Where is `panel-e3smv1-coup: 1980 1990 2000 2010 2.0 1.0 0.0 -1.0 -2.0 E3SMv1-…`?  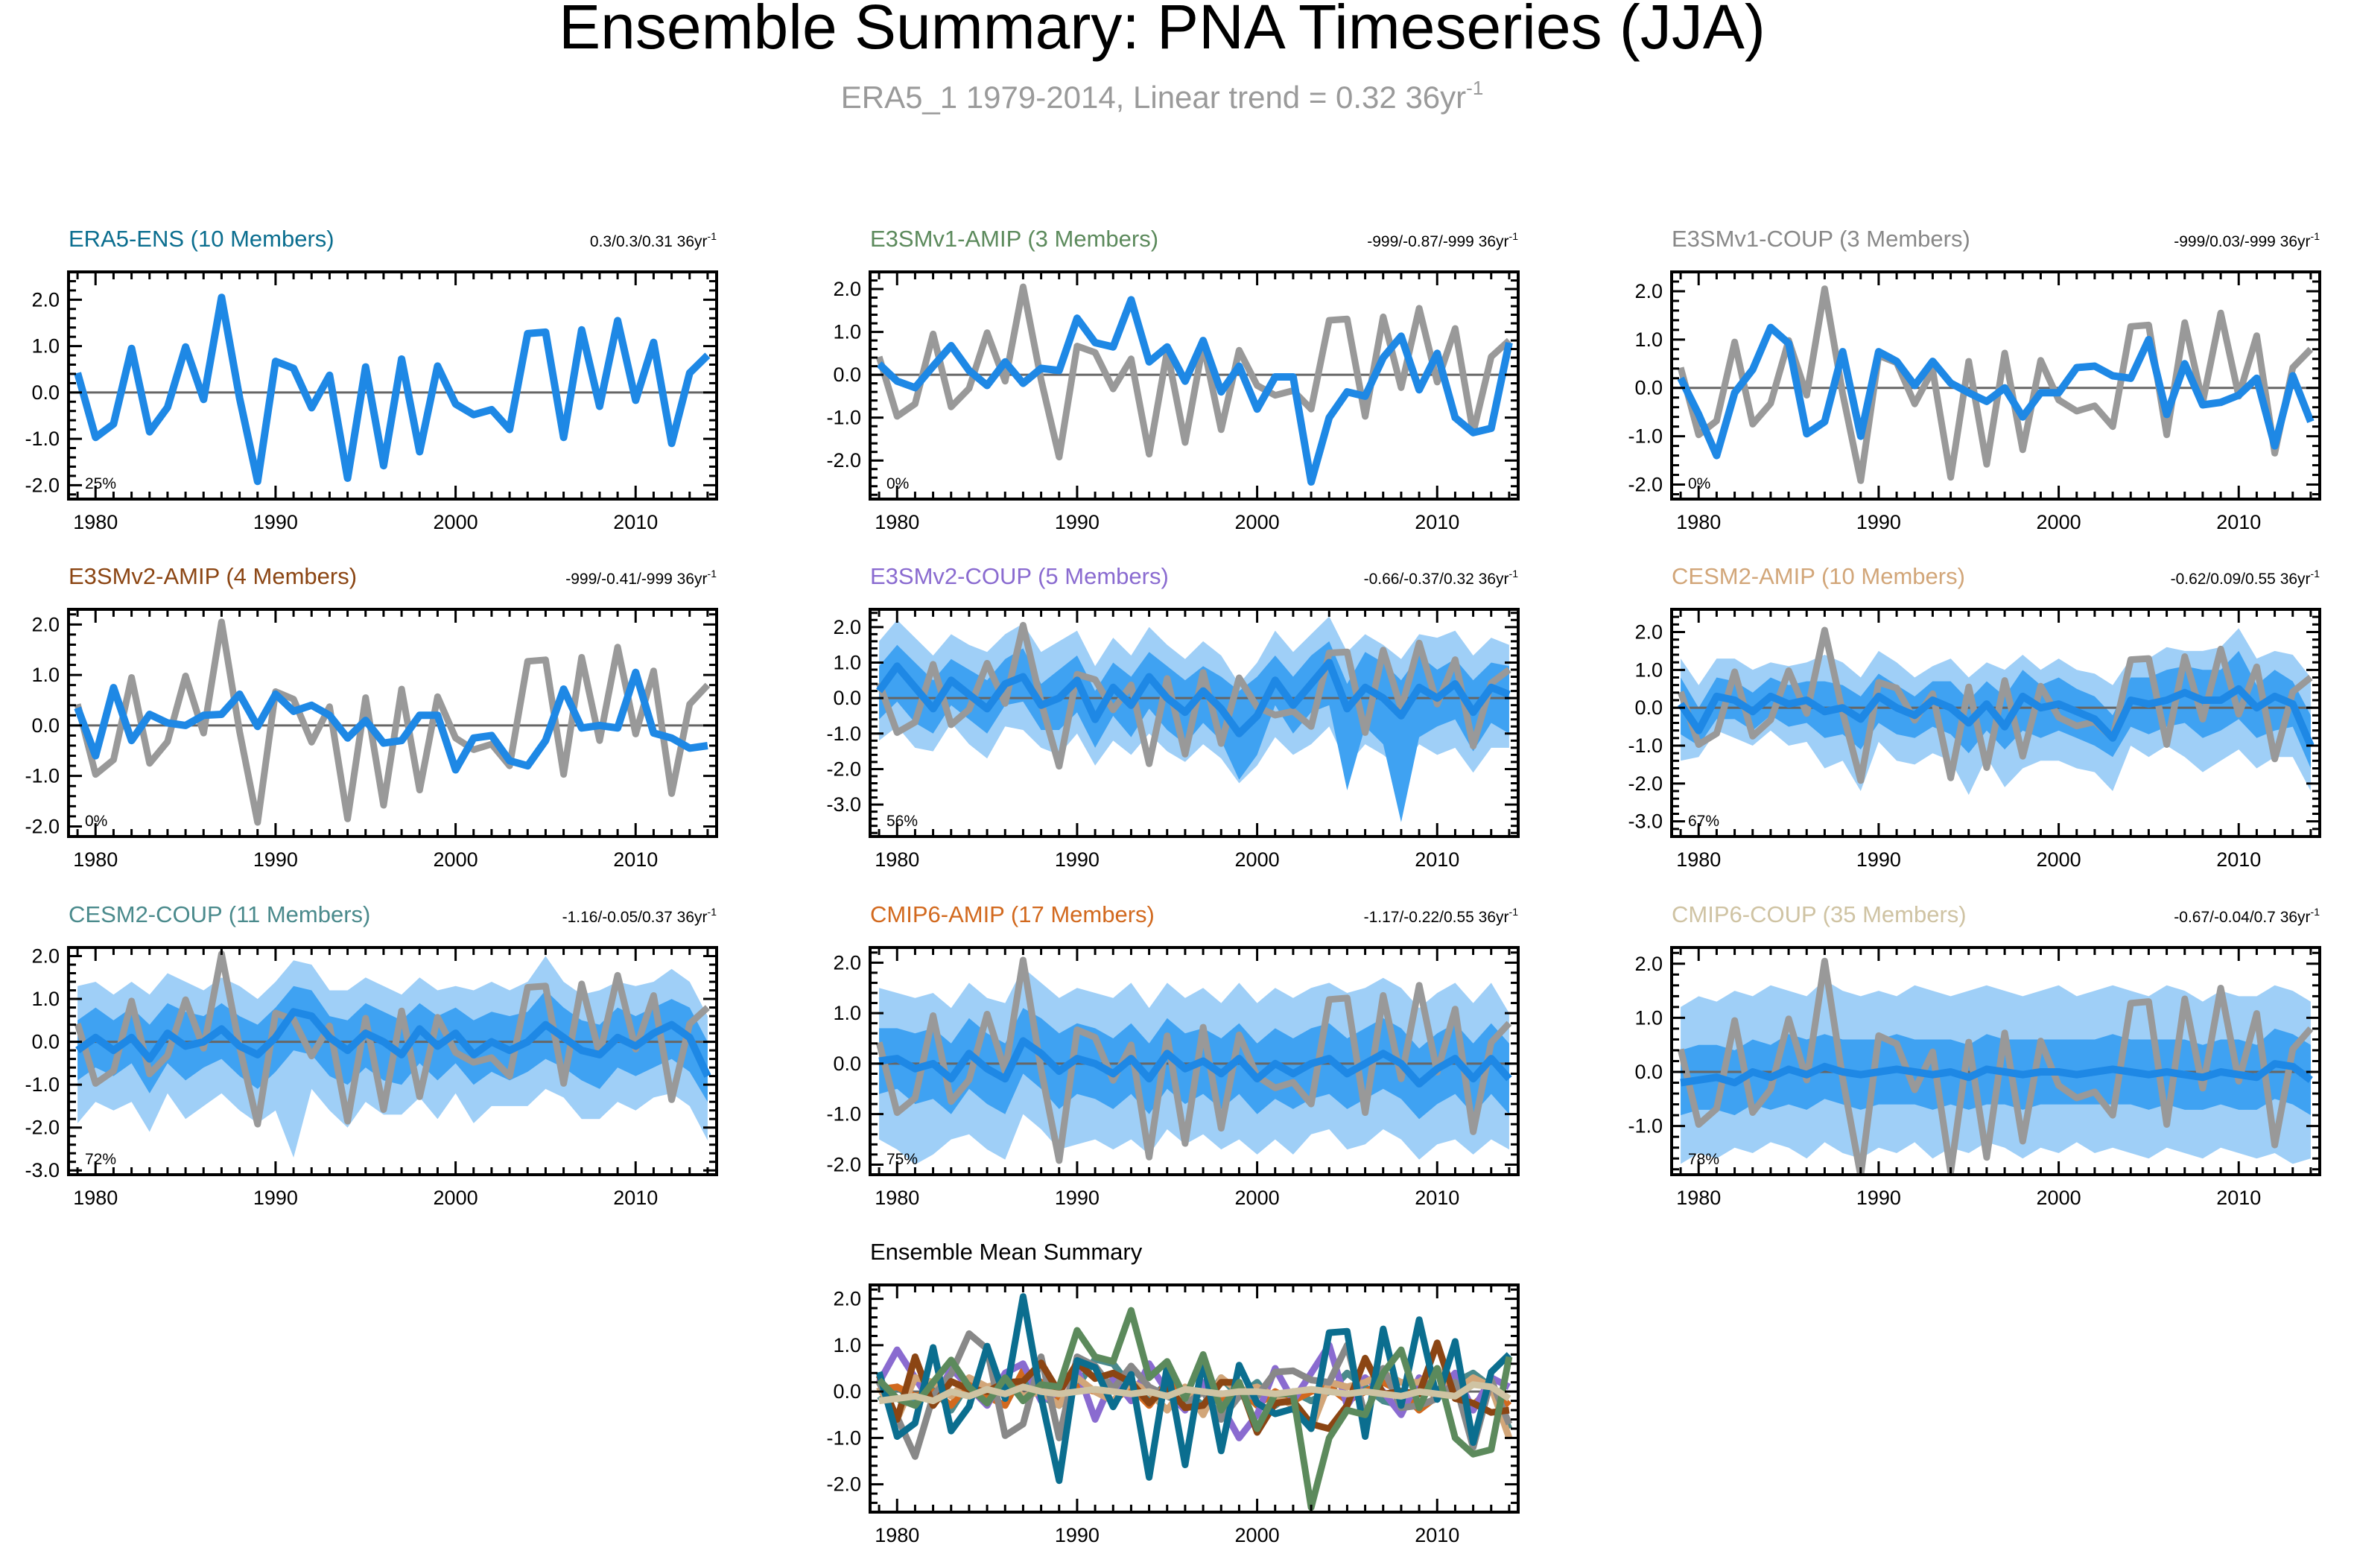 panel-e3smv1-coup: 1980 1990 2000 2010 2.0 1.0 0.0 -1.0 -2.0 E3SMv1-… is located at coordinates (1974, 379).